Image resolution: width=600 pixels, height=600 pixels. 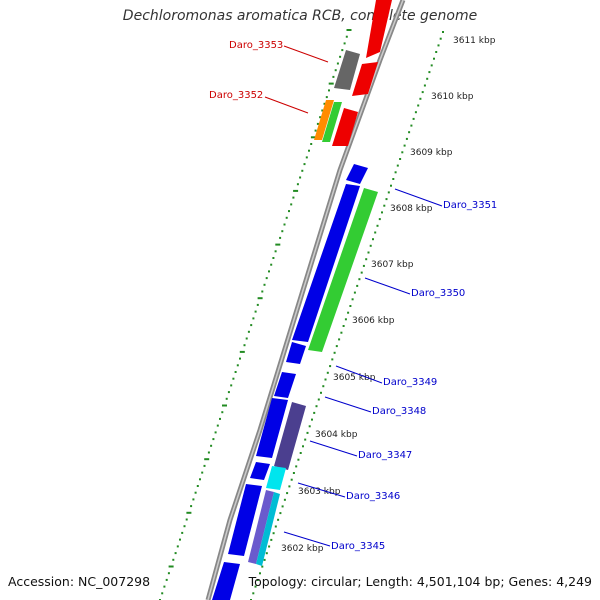 I want to click on gene-red-top, so click(x=379, y=29).